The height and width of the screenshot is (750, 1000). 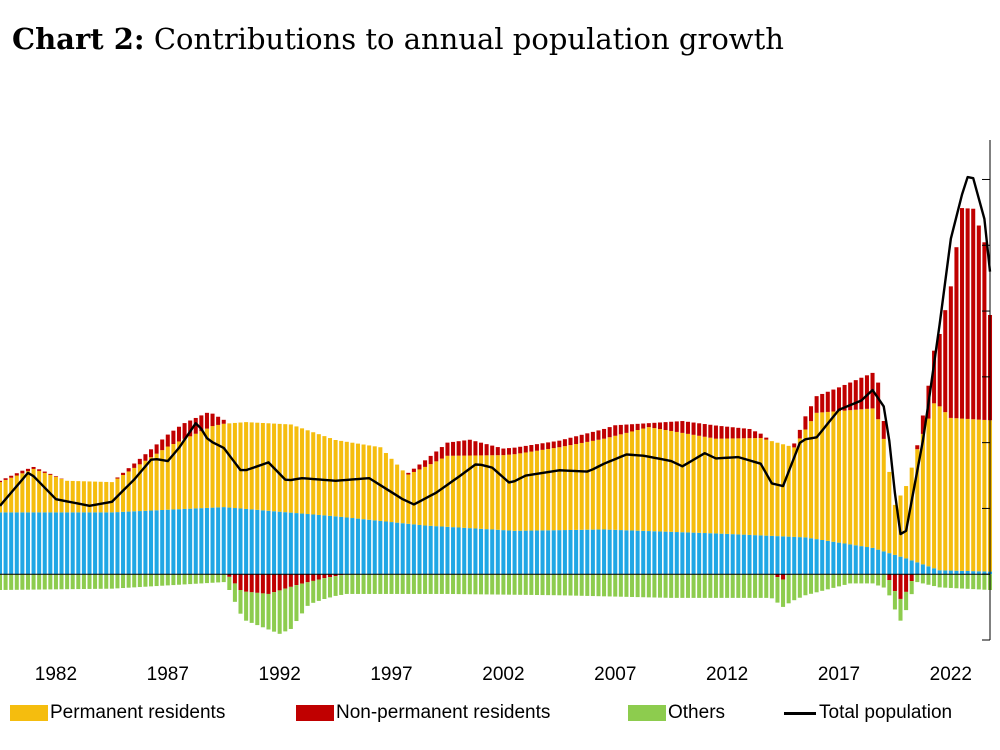 I want to click on legend-item-total: Total population, so click(x=868, y=713).